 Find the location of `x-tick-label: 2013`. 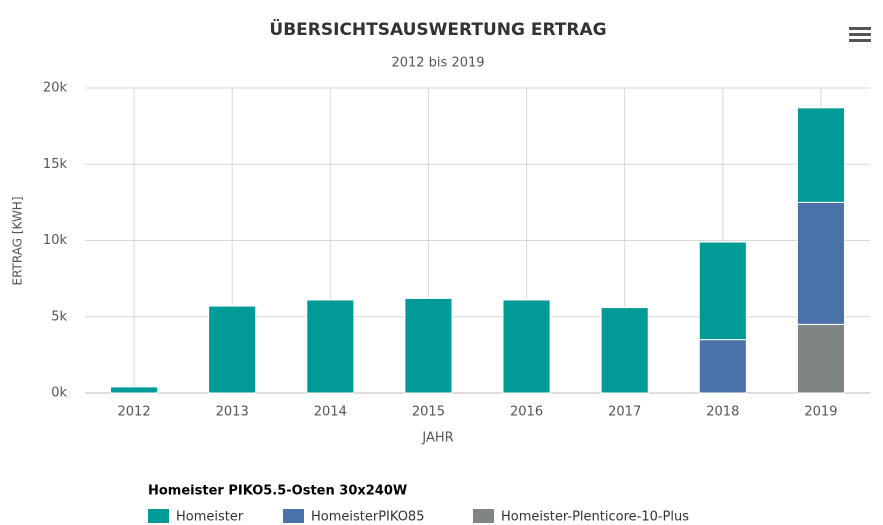

x-tick-label: 2013 is located at coordinates (232, 412).